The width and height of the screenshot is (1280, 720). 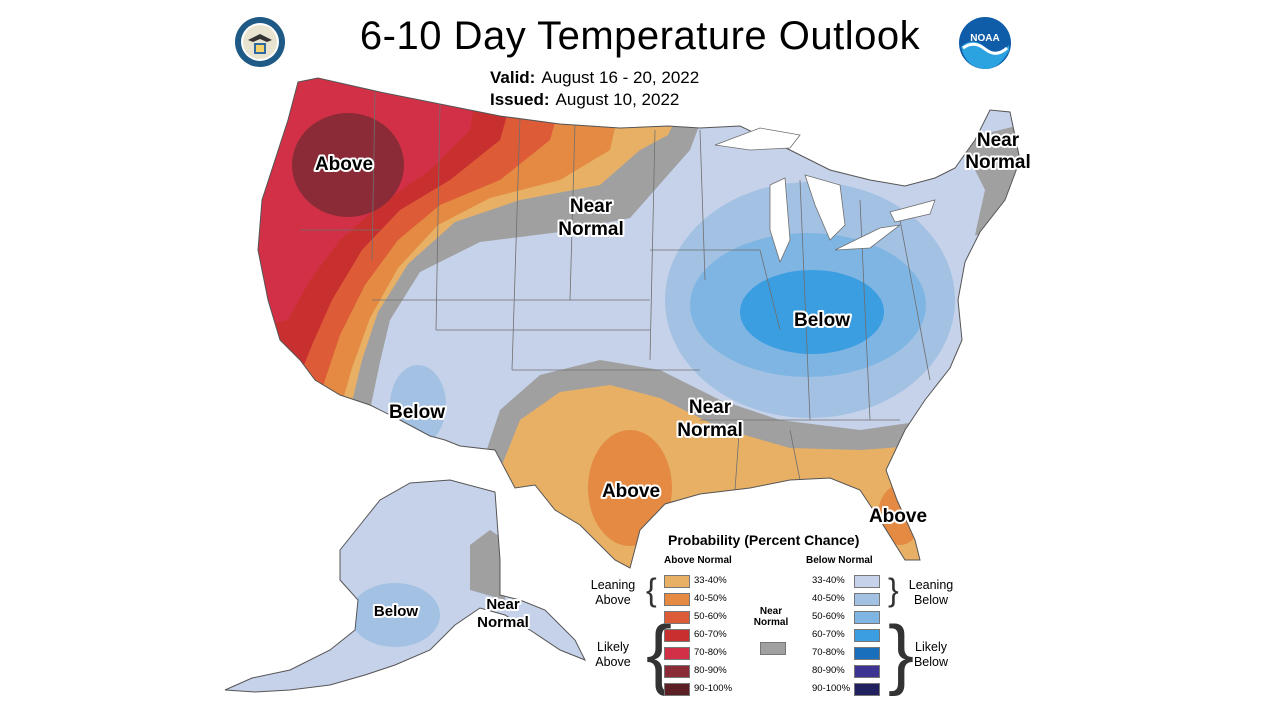 I want to click on legend-likely-below: Likely Below, so click(x=931, y=654).